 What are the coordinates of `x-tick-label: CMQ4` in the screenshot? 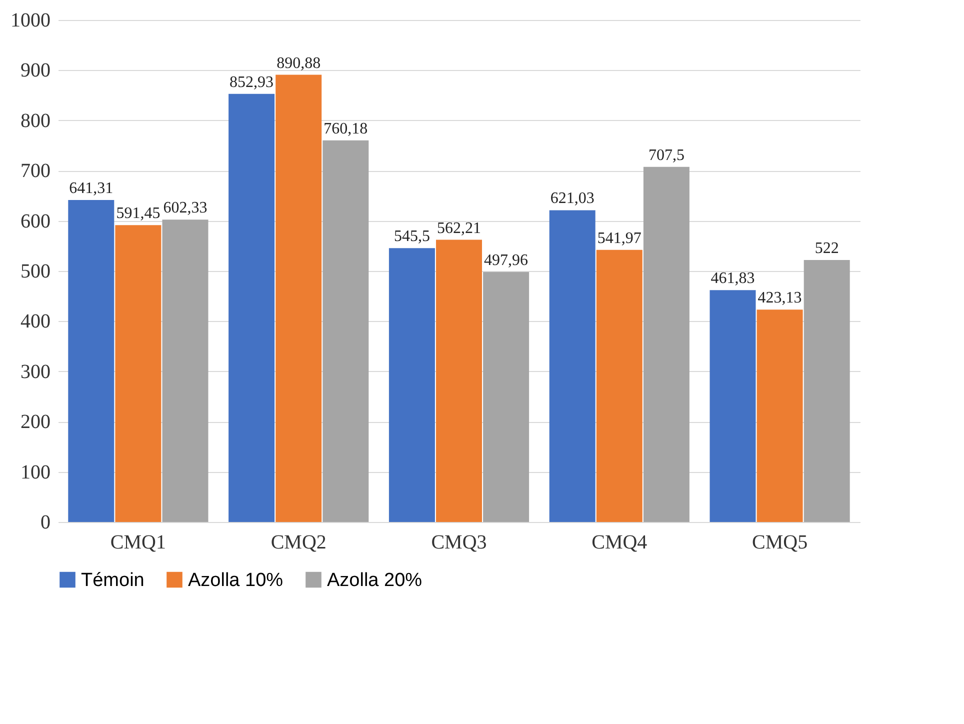 It's located at (620, 543).